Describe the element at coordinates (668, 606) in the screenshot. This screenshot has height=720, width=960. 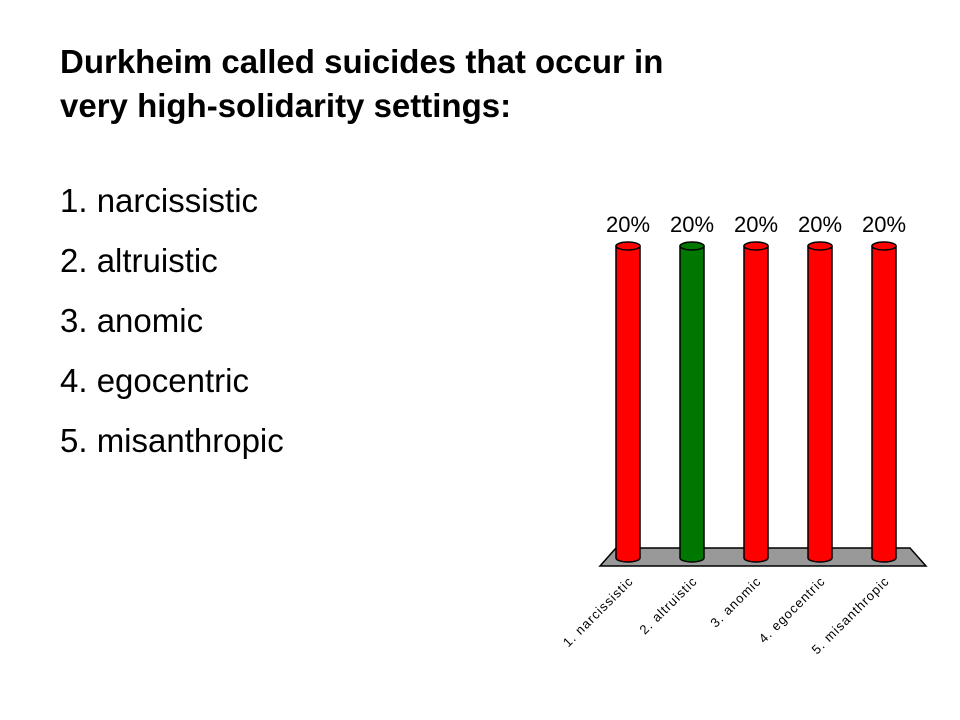
I see `chart-category-label-2: 2. altruistic` at that location.